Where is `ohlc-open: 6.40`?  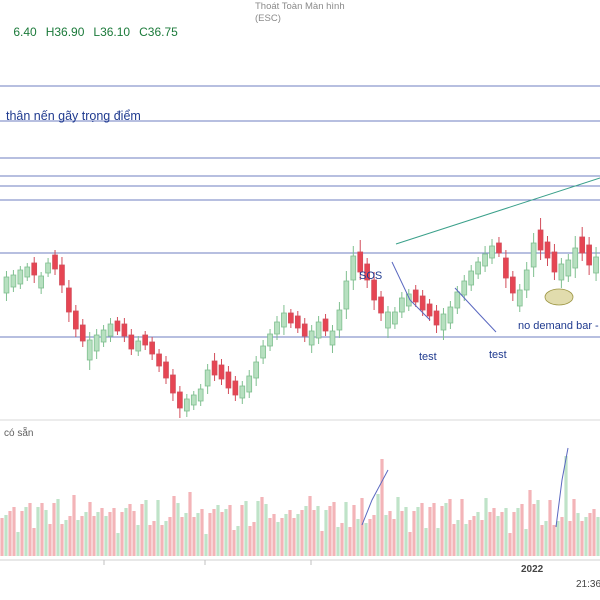
ohlc-open: 6.40 is located at coordinates (25, 32).